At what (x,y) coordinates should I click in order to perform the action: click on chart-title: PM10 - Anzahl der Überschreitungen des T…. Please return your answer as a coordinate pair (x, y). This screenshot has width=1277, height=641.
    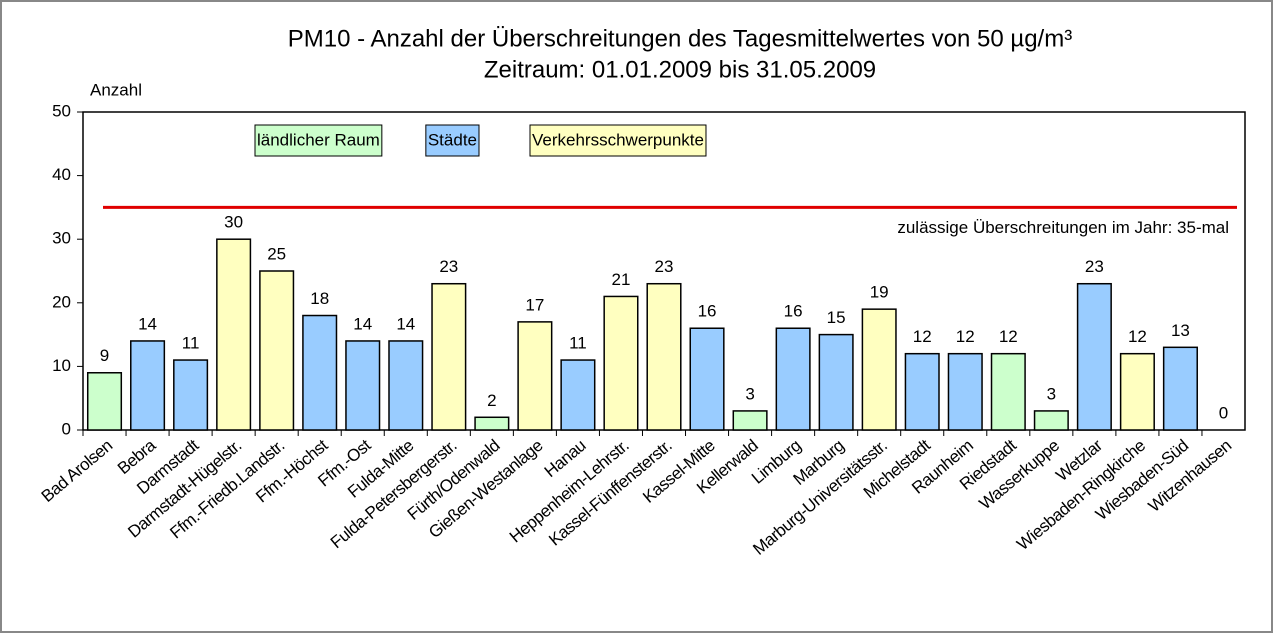
    Looking at the image, I should click on (680, 38).